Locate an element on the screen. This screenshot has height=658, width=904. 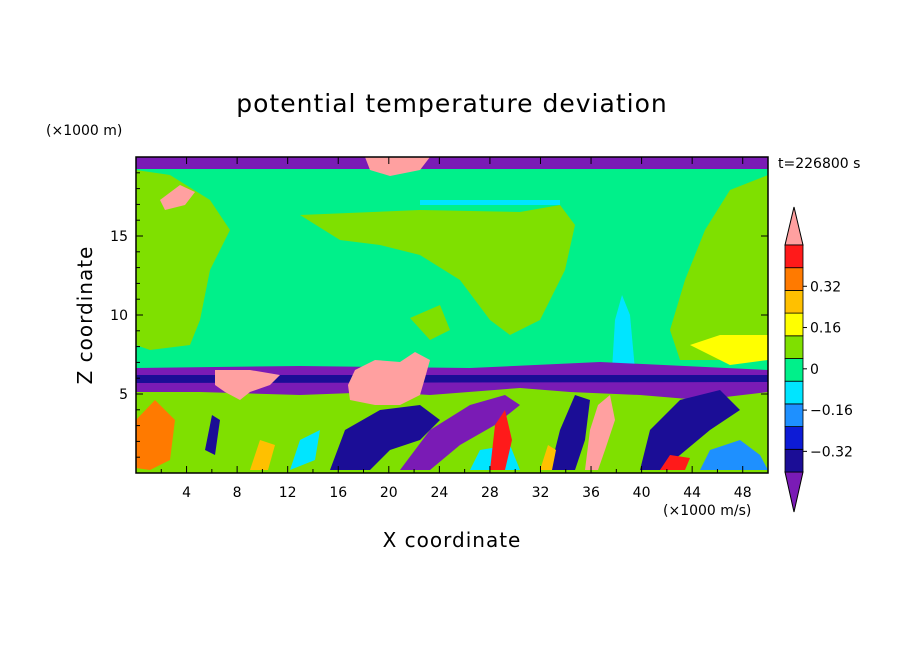
x-tick-label: 48 is located at coordinates (743, 493).